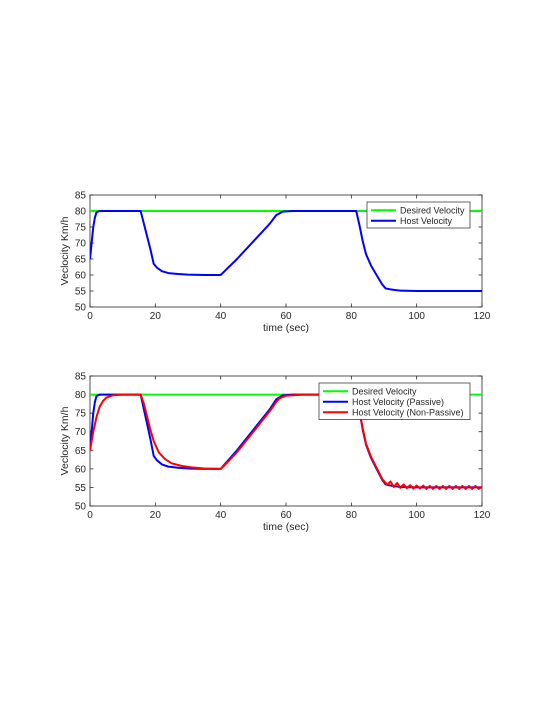 This screenshot has height=715, width=553. Describe the element at coordinates (398, 402) in the screenshot. I see `legend-entry: Host Velocity (Passive)` at that location.